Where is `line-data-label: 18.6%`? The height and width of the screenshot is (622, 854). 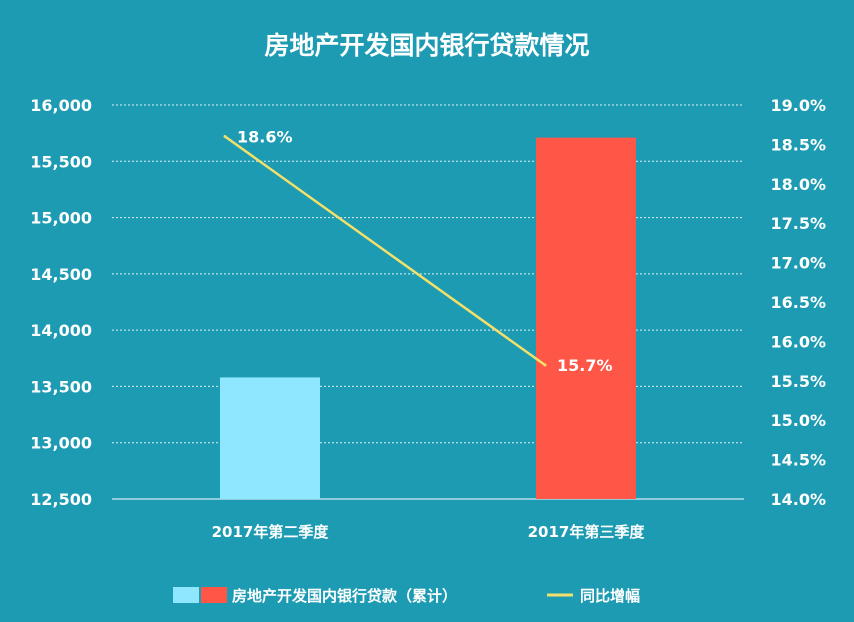
line-data-label: 18.6% is located at coordinates (265, 137).